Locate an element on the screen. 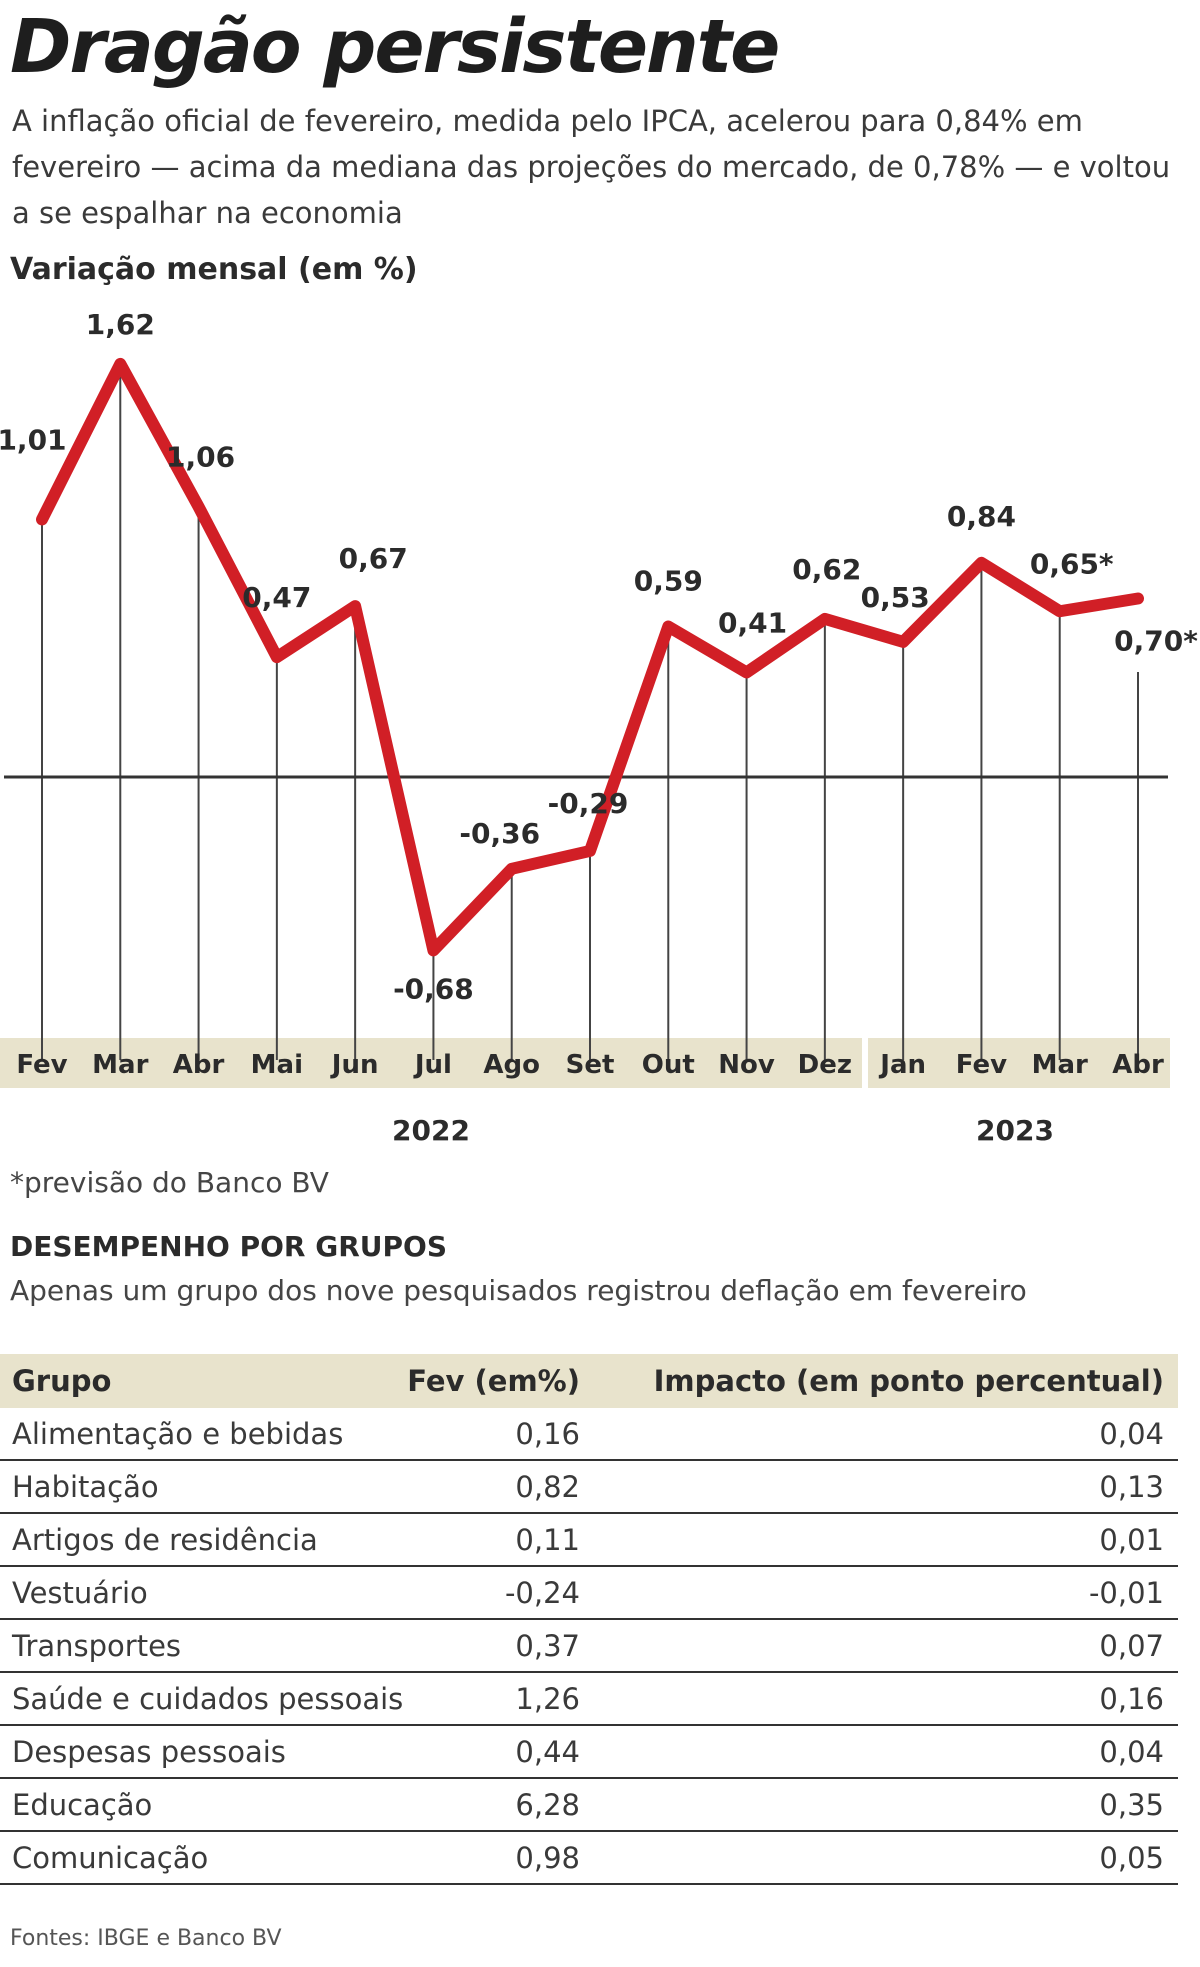 The height and width of the screenshot is (1967, 1200). x-tick-label: Jan is located at coordinates (902, 1065).